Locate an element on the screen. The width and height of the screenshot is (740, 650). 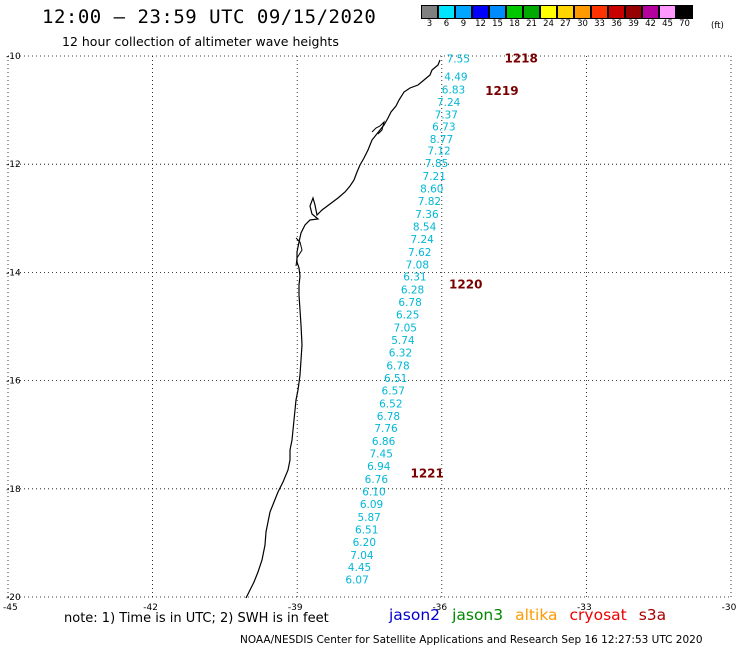
wave-height-value: 7.82 is located at coordinates (429, 202).